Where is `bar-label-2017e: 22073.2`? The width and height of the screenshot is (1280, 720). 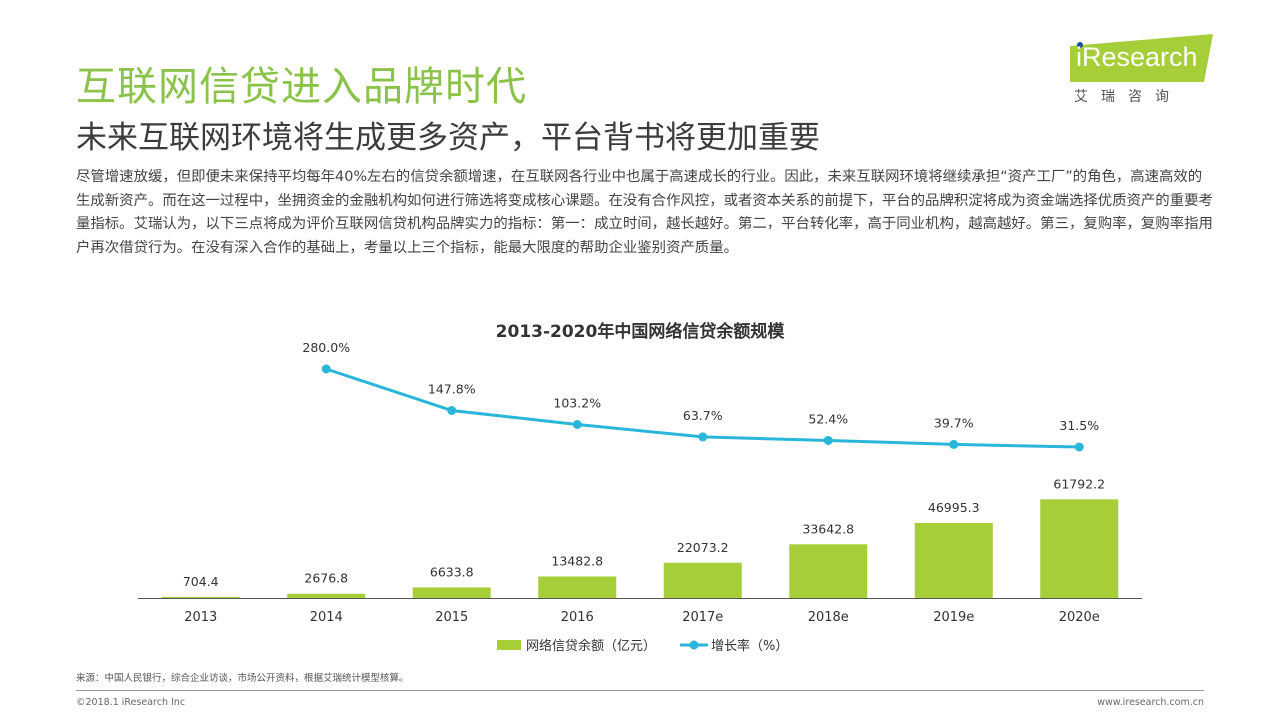
bar-label-2017e: 22073.2 is located at coordinates (703, 547).